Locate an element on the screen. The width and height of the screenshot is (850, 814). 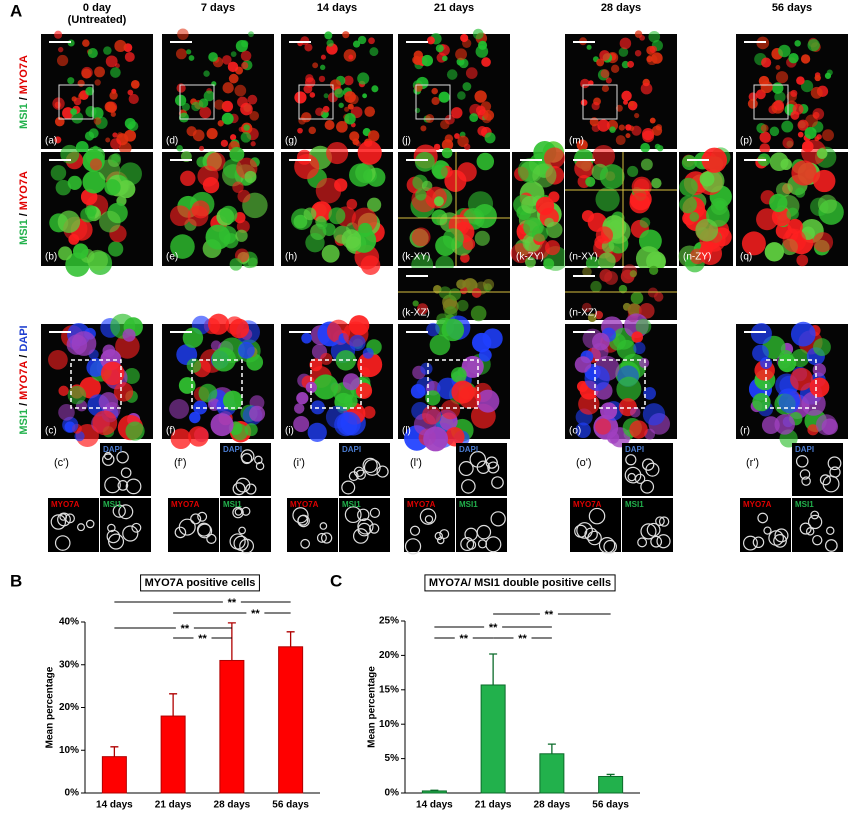
column-header: 28 days is located at coordinates (621, 8).